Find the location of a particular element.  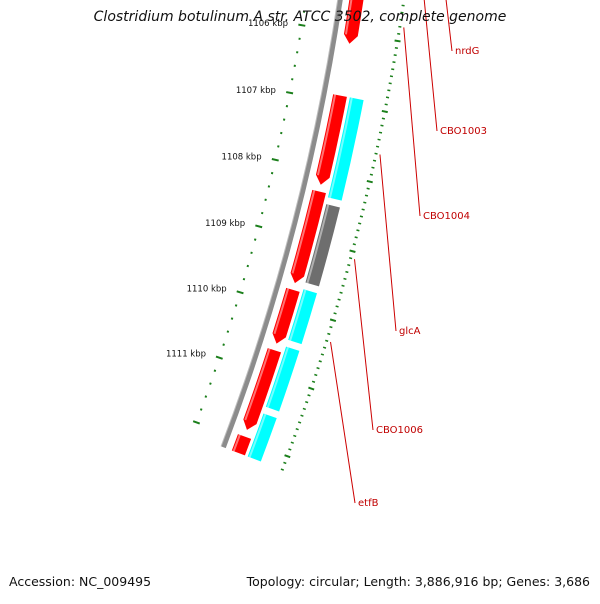

scale-label-1111: 1111 kbp is located at coordinates (186, 354).